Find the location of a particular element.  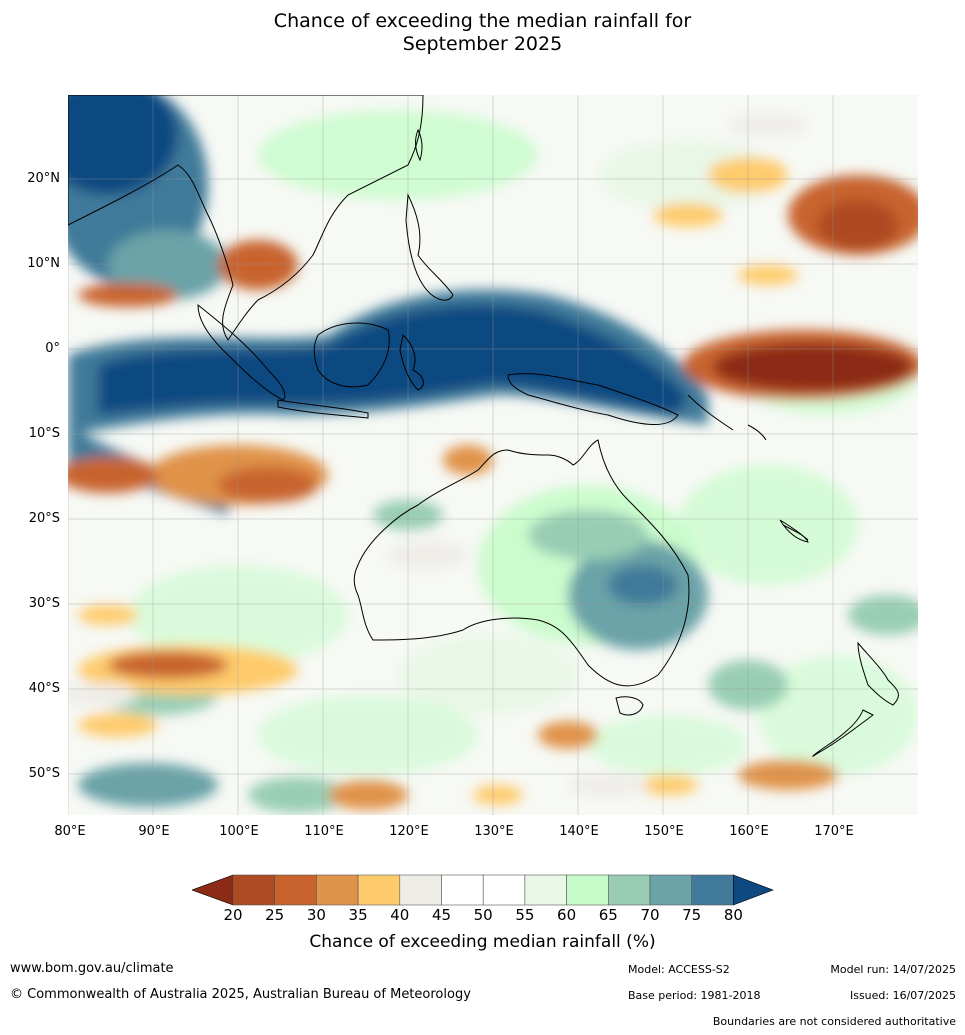

se-asia-mainland-coastline is located at coordinates (246, 218).